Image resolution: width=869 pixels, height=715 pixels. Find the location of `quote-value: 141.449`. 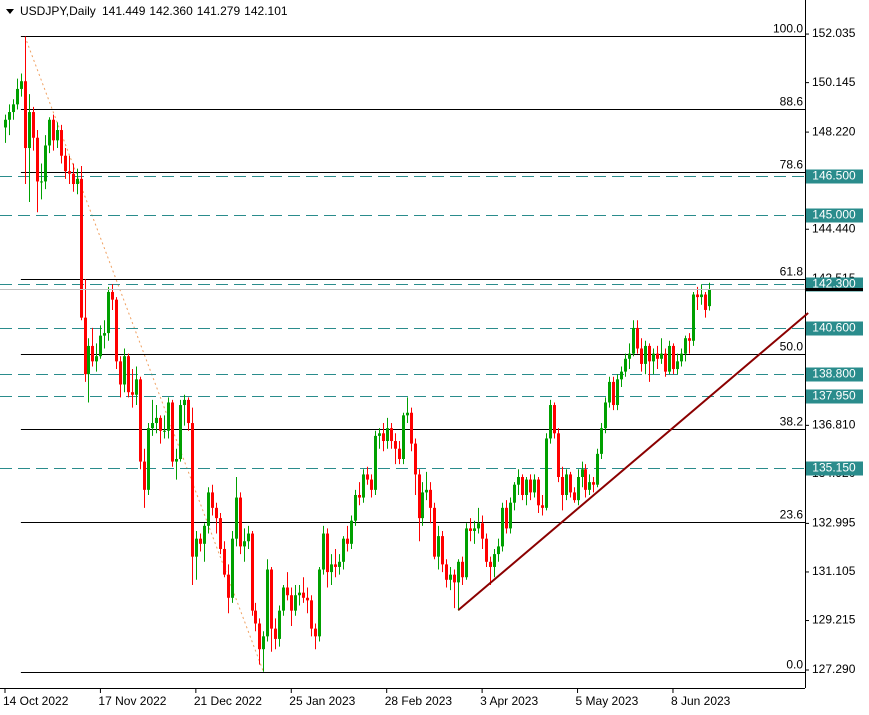

quote-value: 141.449 is located at coordinates (124, 11).